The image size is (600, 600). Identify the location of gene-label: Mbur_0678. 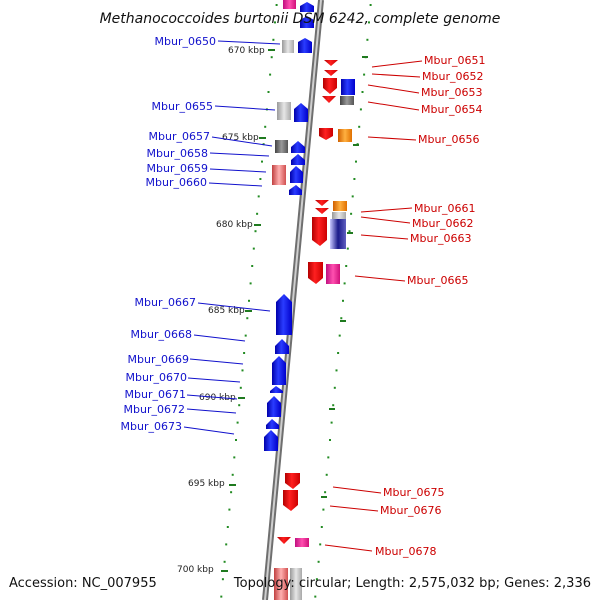
(405, 551).